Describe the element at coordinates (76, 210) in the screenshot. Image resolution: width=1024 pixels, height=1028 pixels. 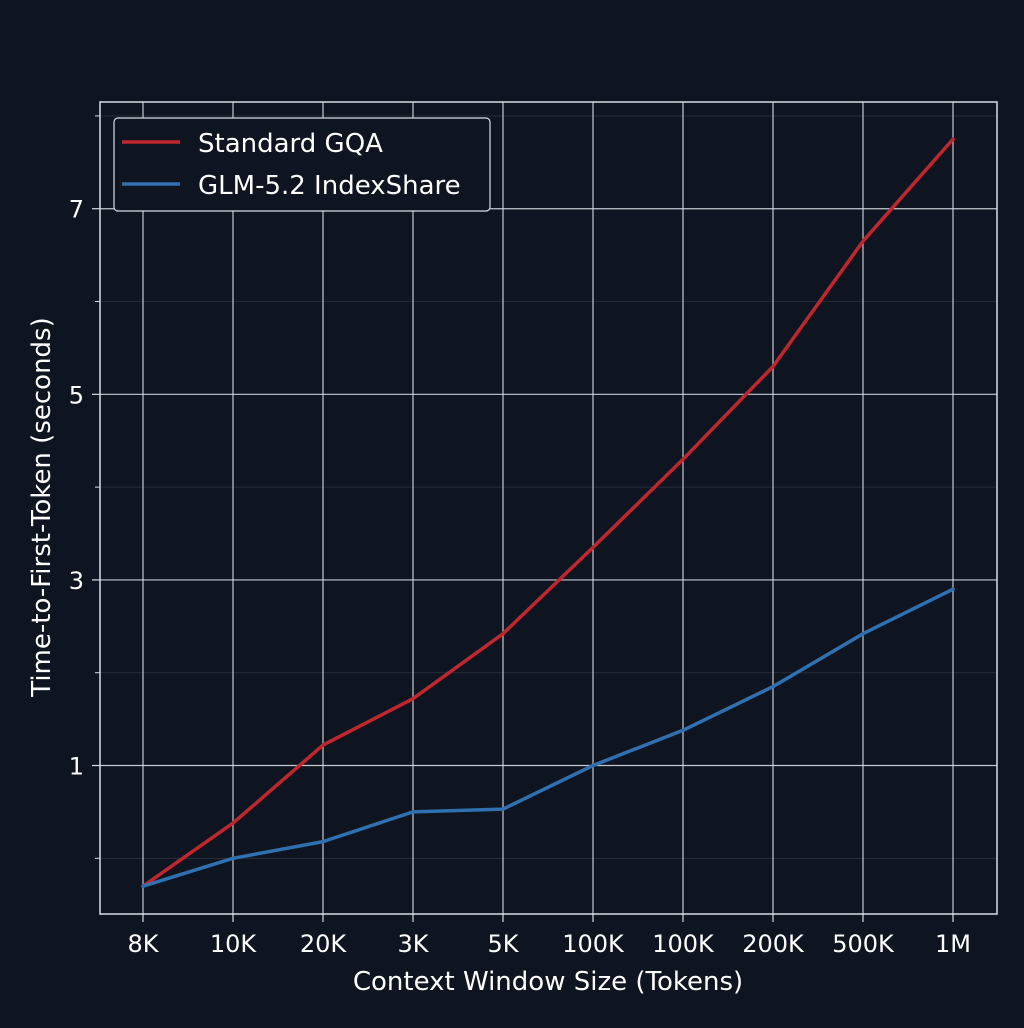
I see `y-tick-label: 7` at that location.